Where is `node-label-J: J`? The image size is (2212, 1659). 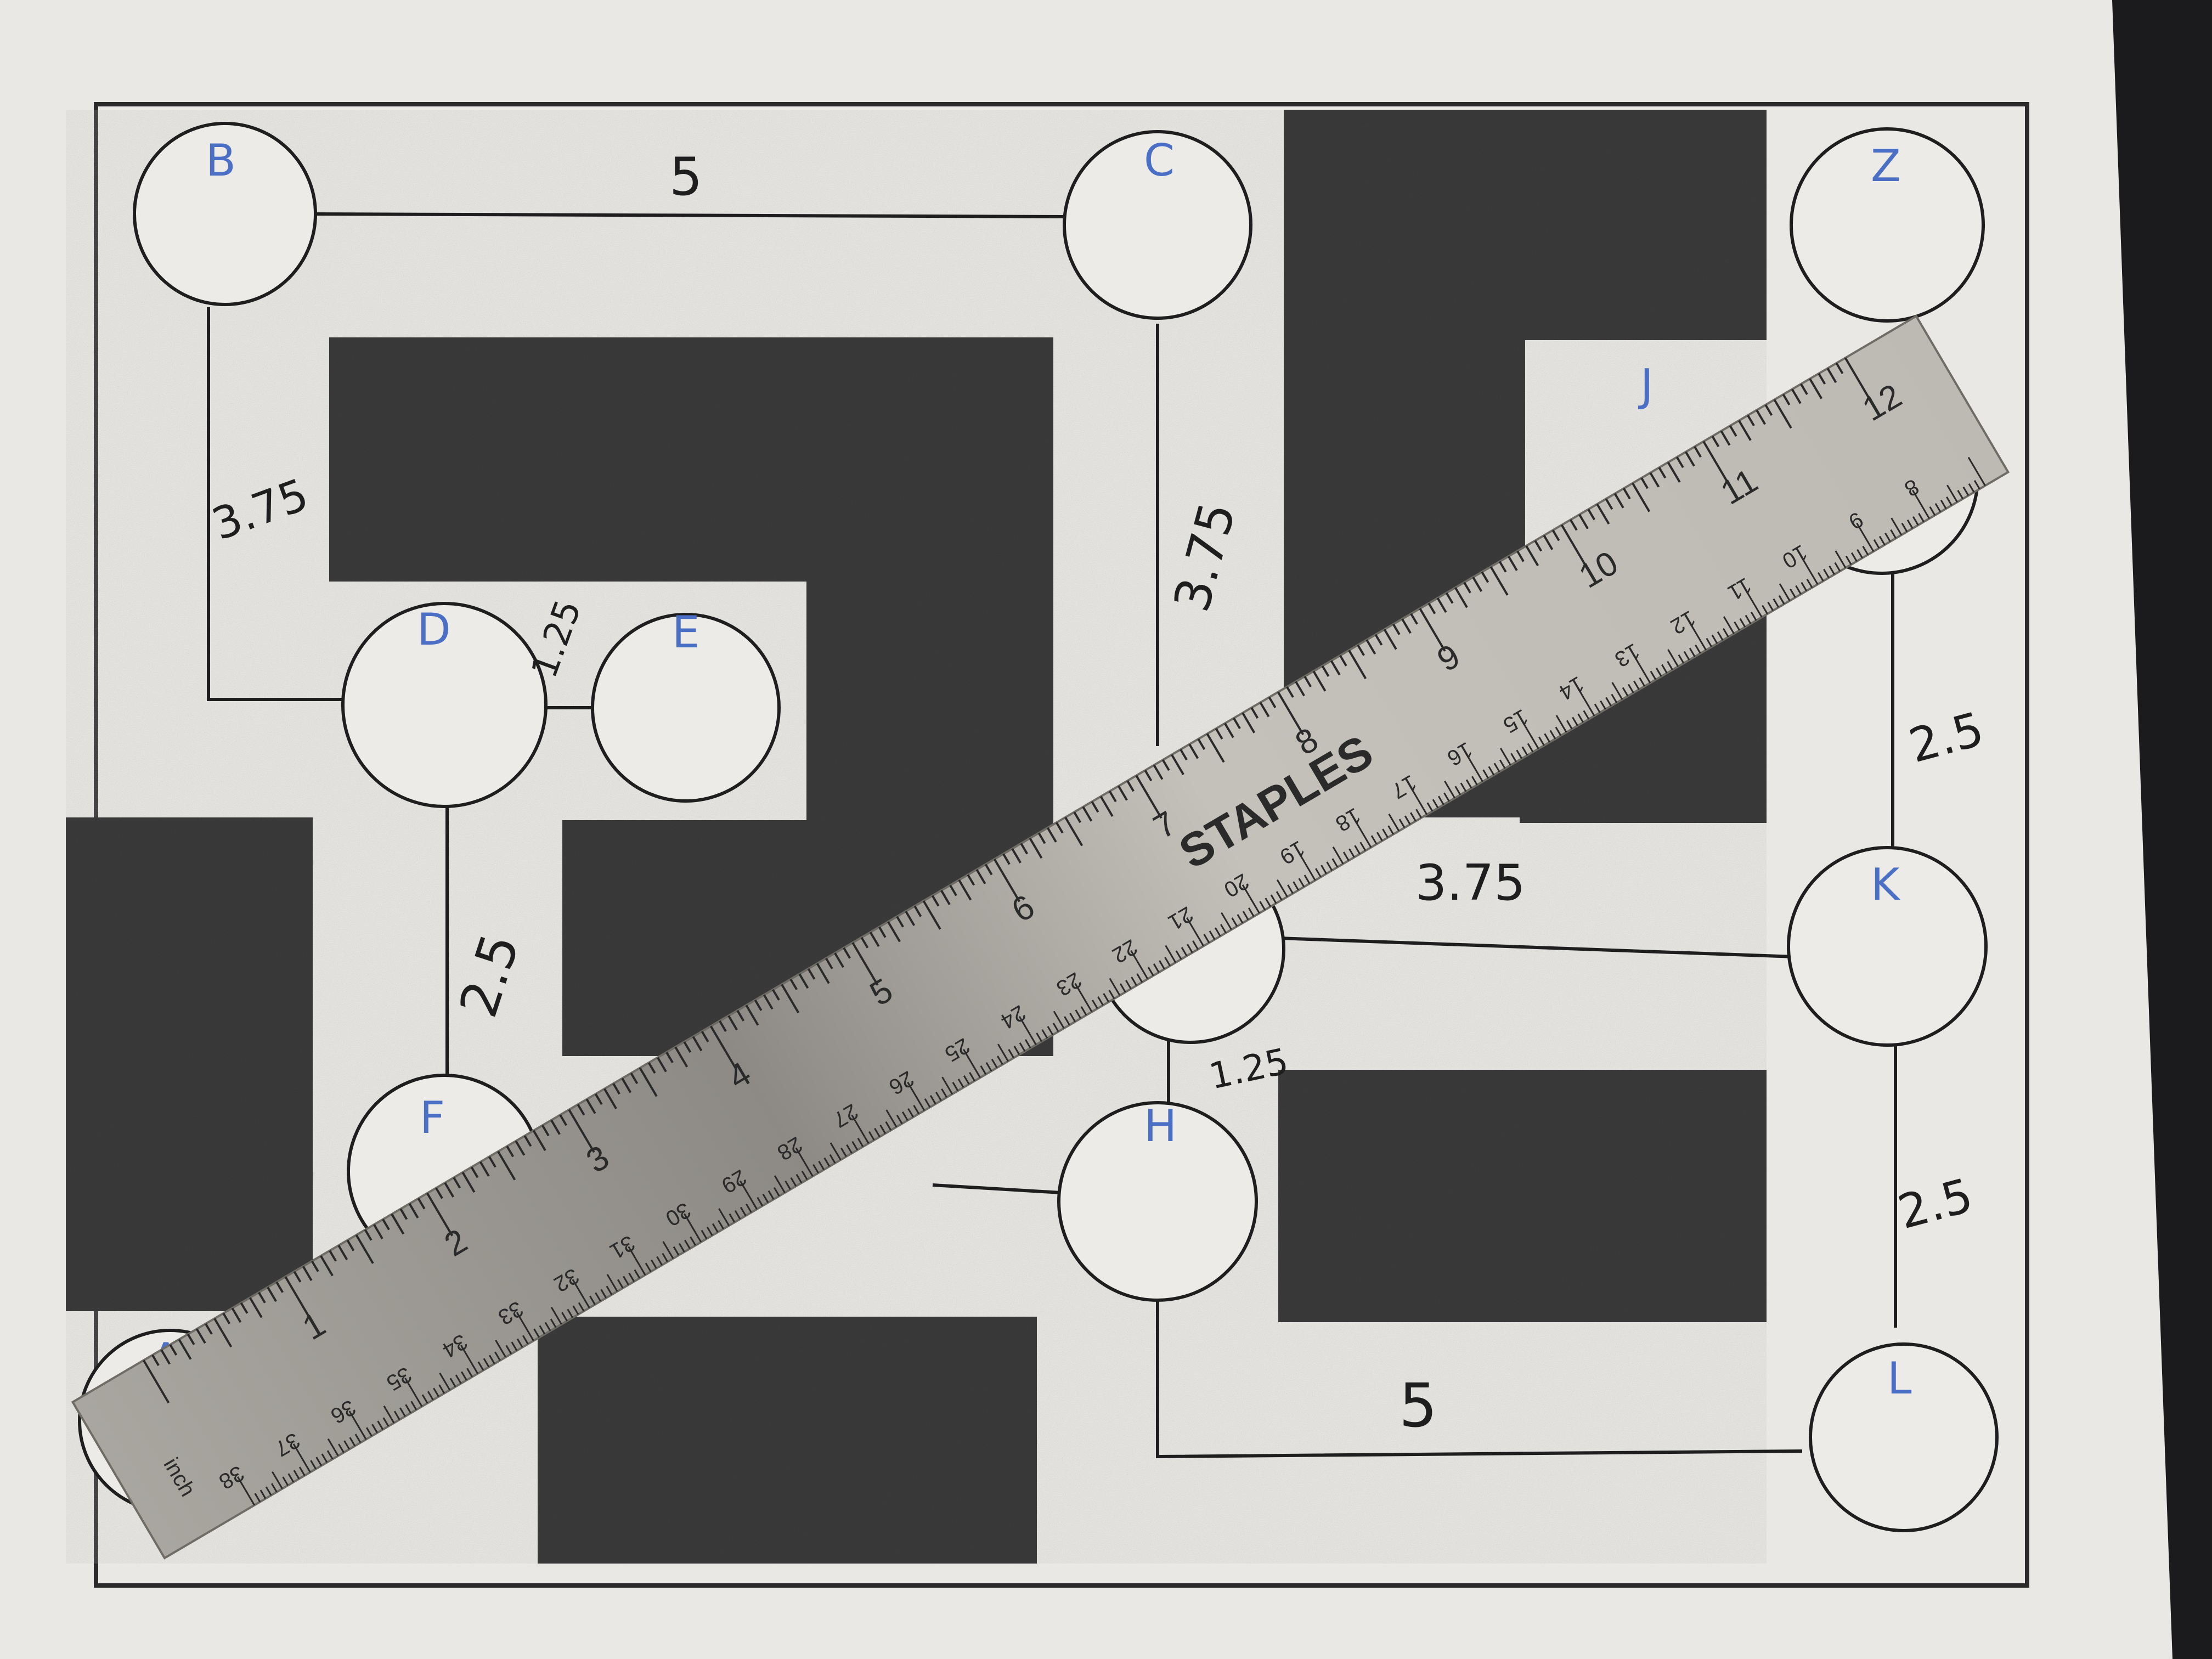 node-label-J: J is located at coordinates (1646, 386).